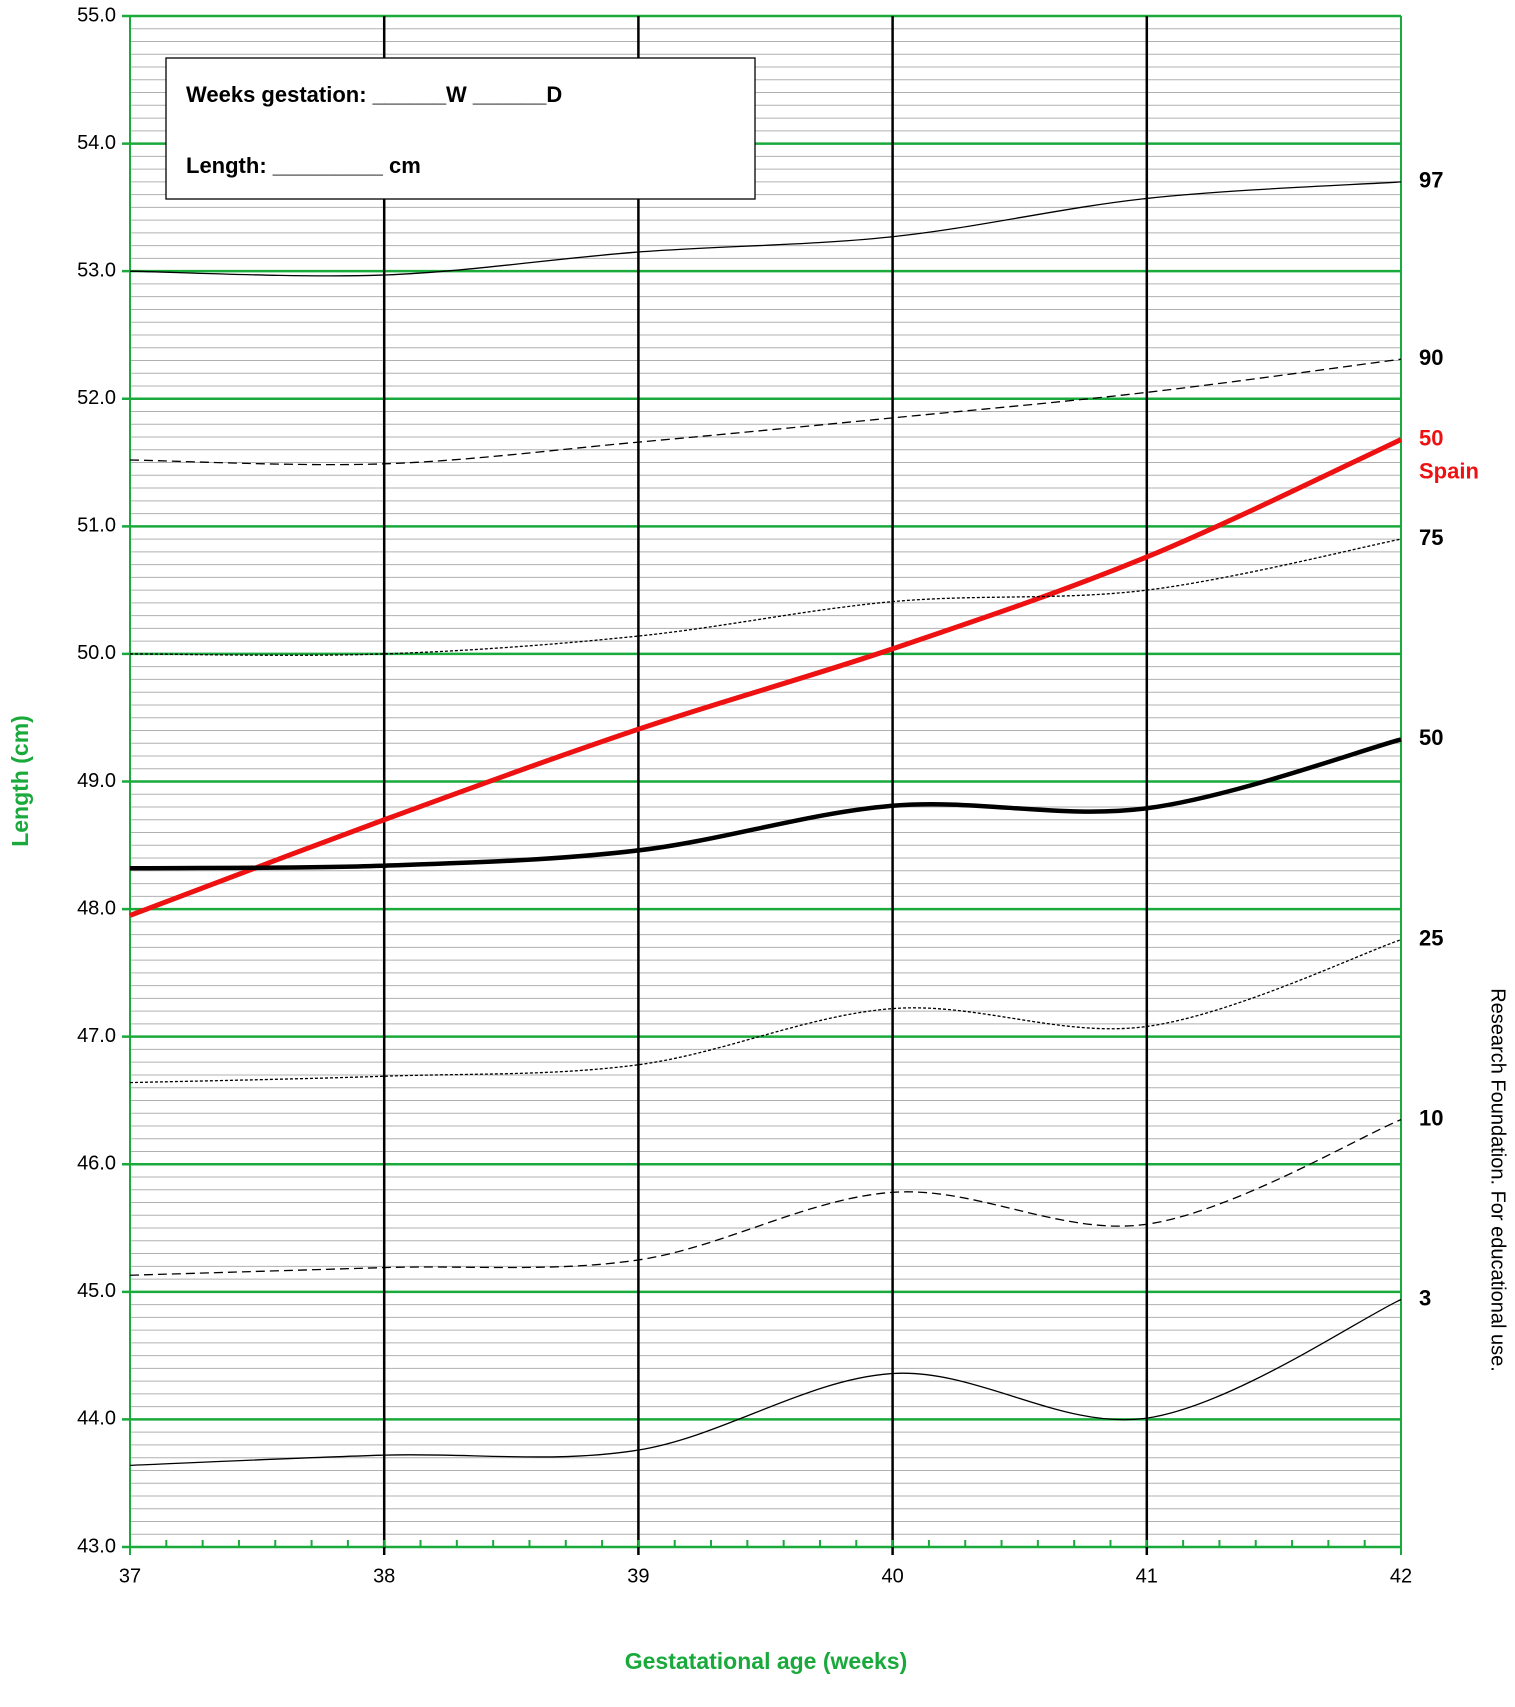 This screenshot has width=1515, height=1707. Describe the element at coordinates (96, 398) in the screenshot. I see `y-tick-label: 52.0` at that location.